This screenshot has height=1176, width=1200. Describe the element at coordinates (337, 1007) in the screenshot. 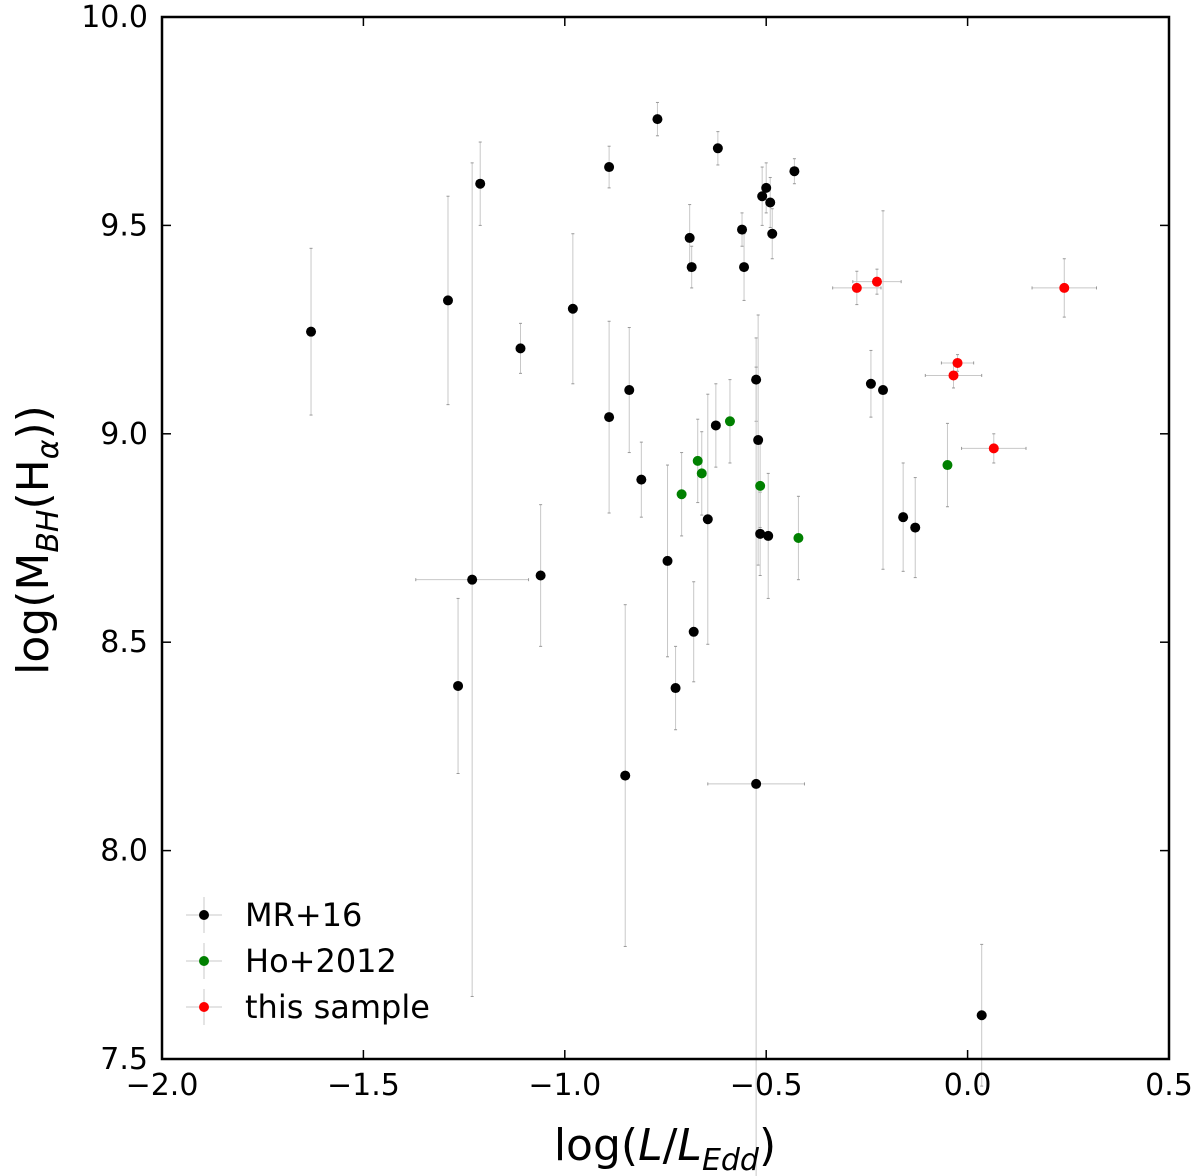

I see `legend-label: this sample` at that location.